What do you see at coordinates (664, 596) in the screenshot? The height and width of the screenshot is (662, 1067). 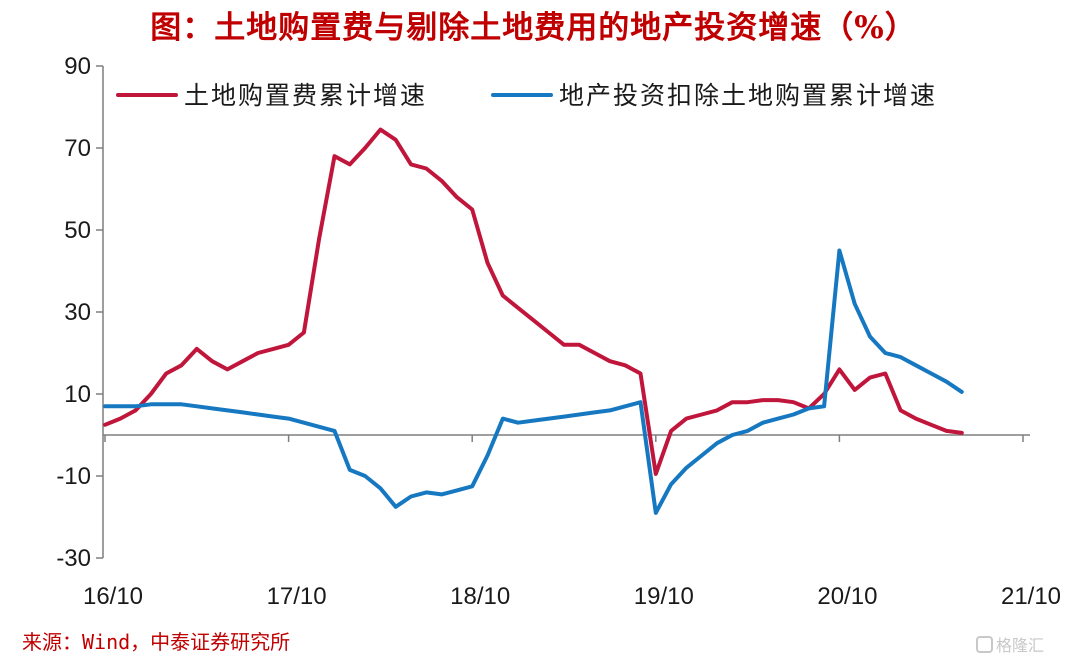 I see `x-tick-label: 19/10` at bounding box center [664, 596].